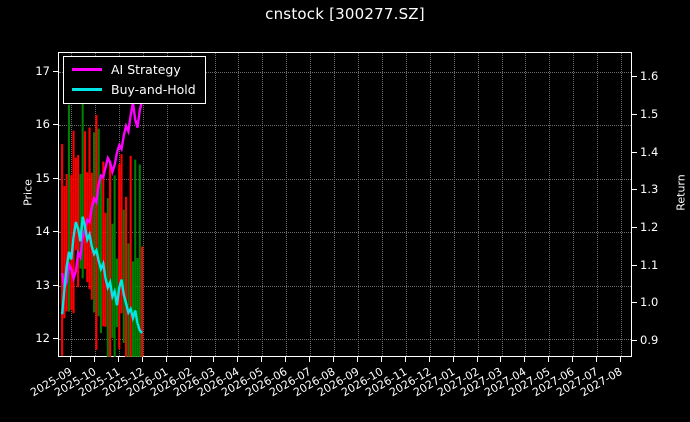  Describe the element at coordinates (101, 275) in the screenshot. I see `series-line-buy-and-hold` at that location.